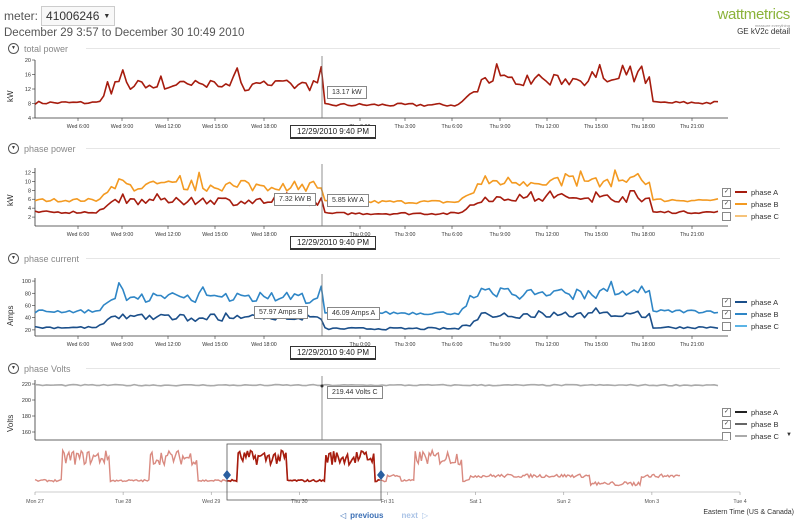  What do you see at coordinates (739, 502) in the screenshot?
I see `navigator-tick-label: Tue 4` at bounding box center [739, 502].